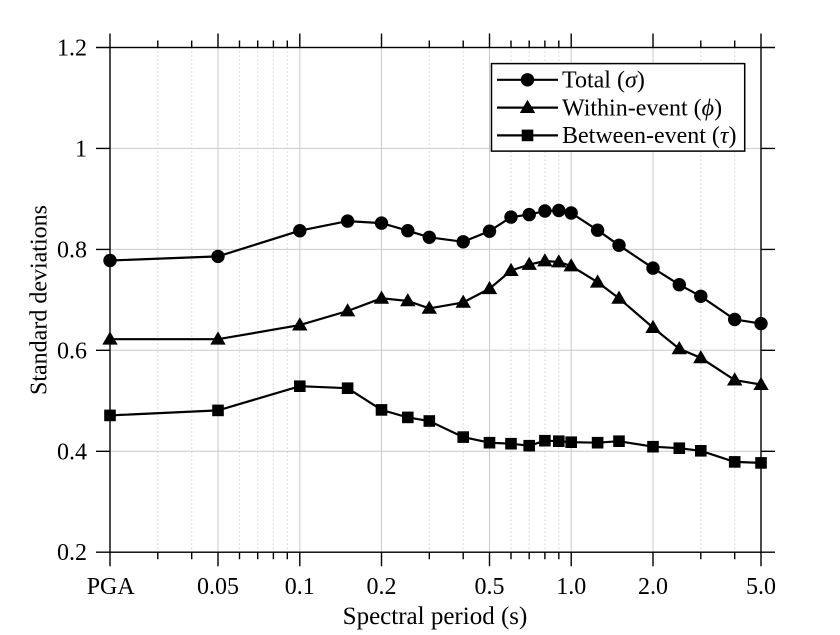 The height and width of the screenshot is (635, 840). What do you see at coordinates (72, 49) in the screenshot?
I see `svg-text: 1.2` at bounding box center [72, 49].